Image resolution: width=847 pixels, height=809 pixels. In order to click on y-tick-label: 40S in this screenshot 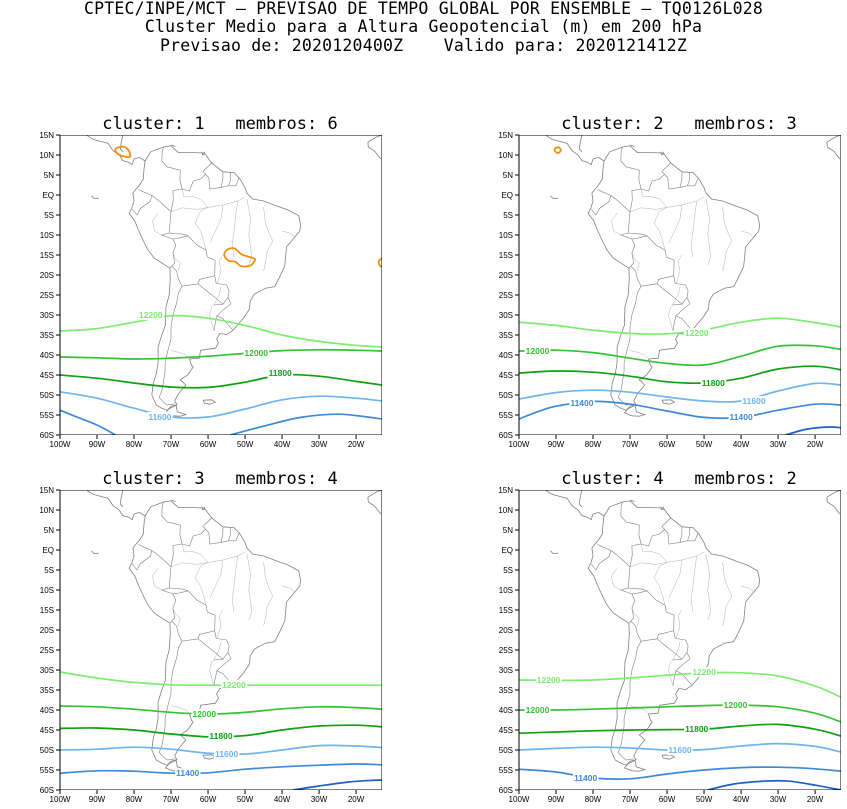, I will do `click(47, 355)`.